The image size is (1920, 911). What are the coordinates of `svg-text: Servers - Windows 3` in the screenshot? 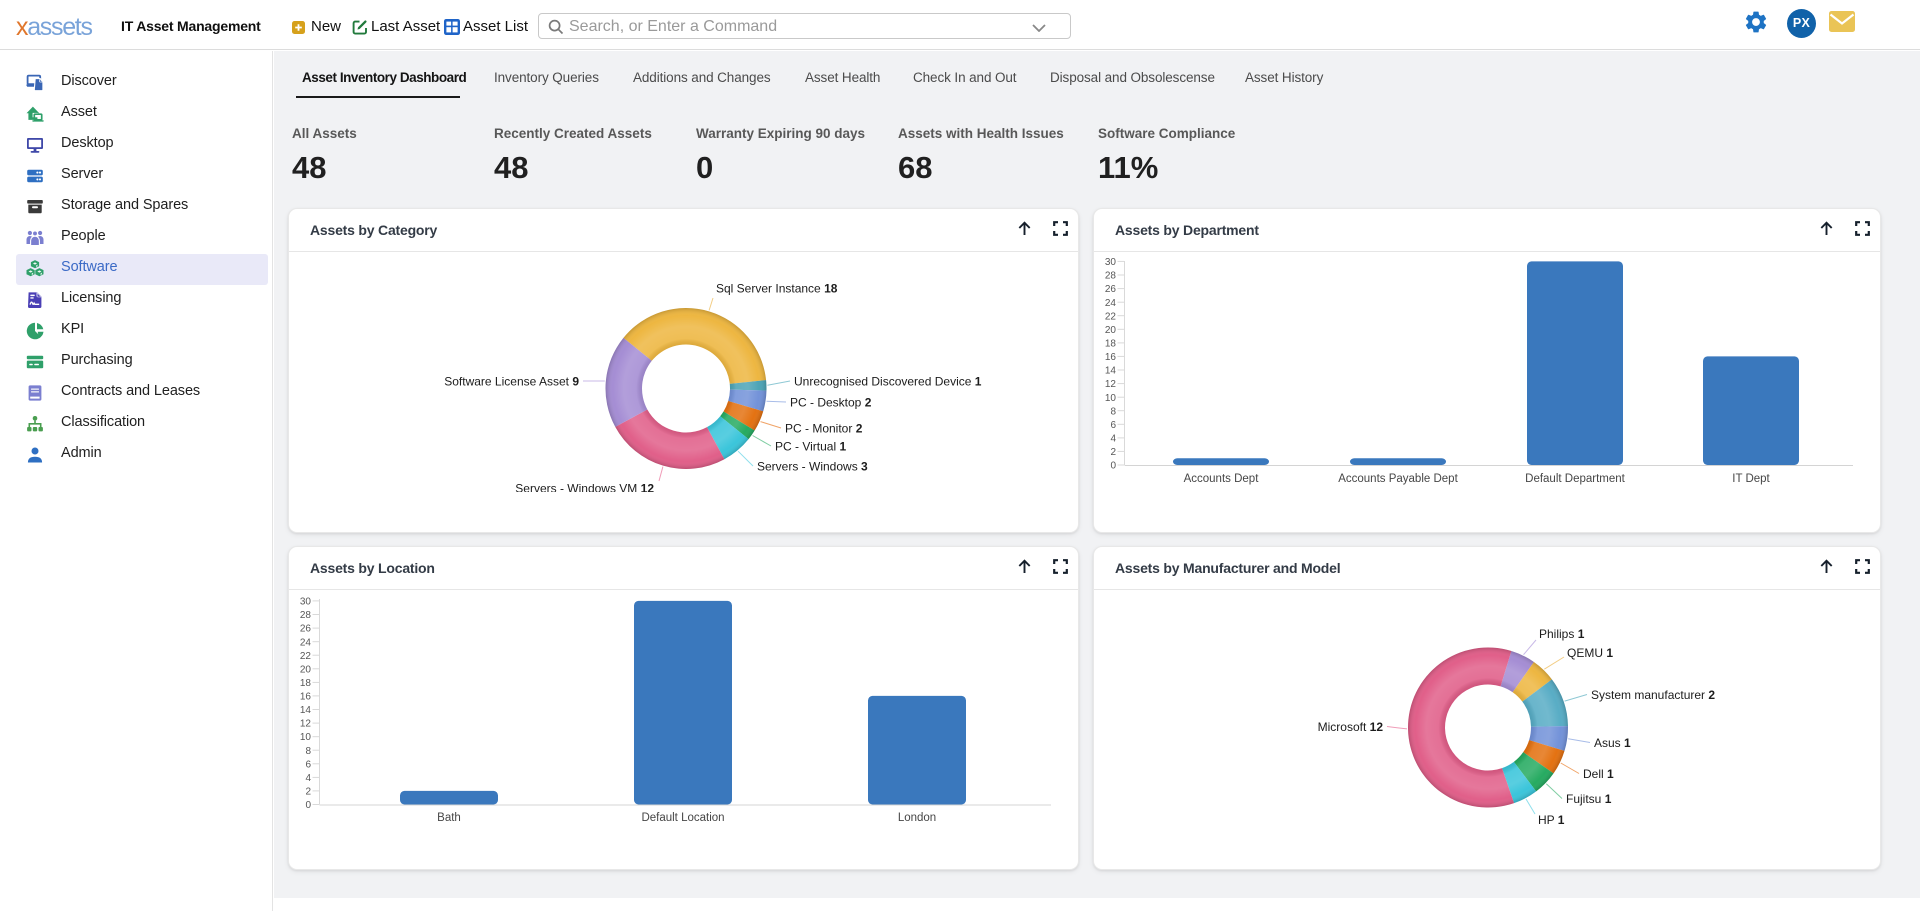 It's located at (812, 467).